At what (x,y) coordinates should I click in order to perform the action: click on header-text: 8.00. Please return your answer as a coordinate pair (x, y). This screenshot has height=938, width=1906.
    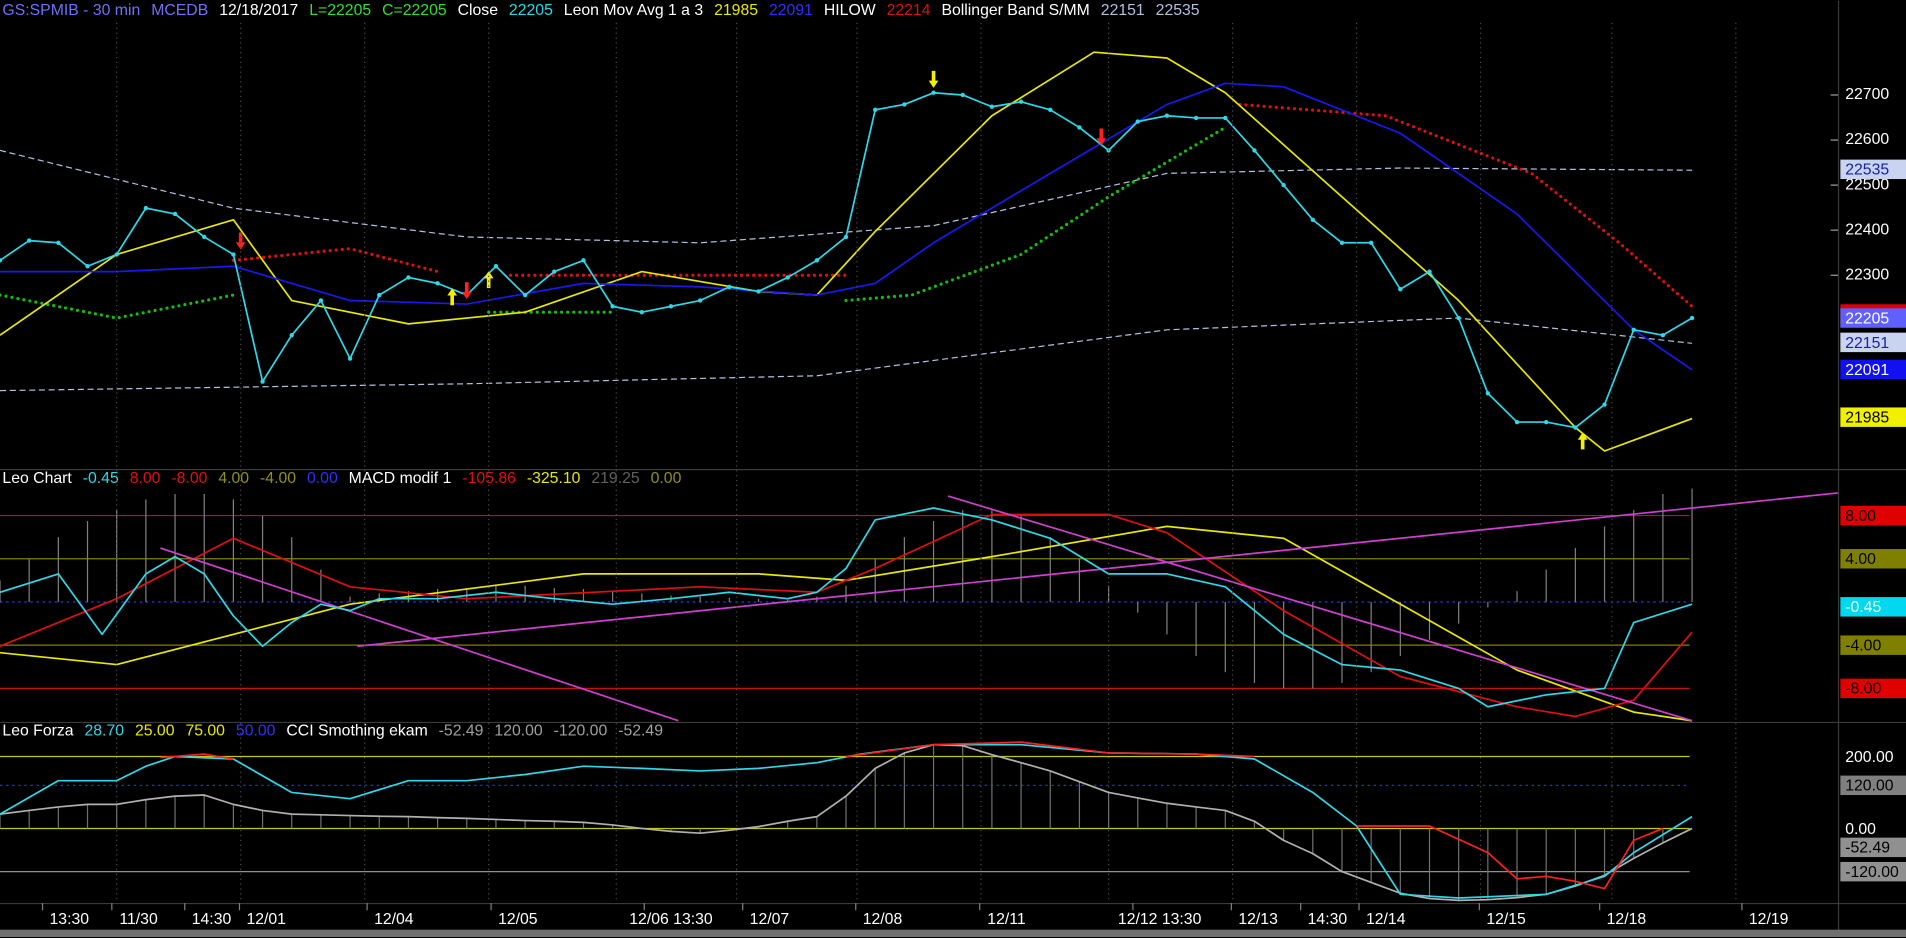
    Looking at the image, I should click on (145, 478).